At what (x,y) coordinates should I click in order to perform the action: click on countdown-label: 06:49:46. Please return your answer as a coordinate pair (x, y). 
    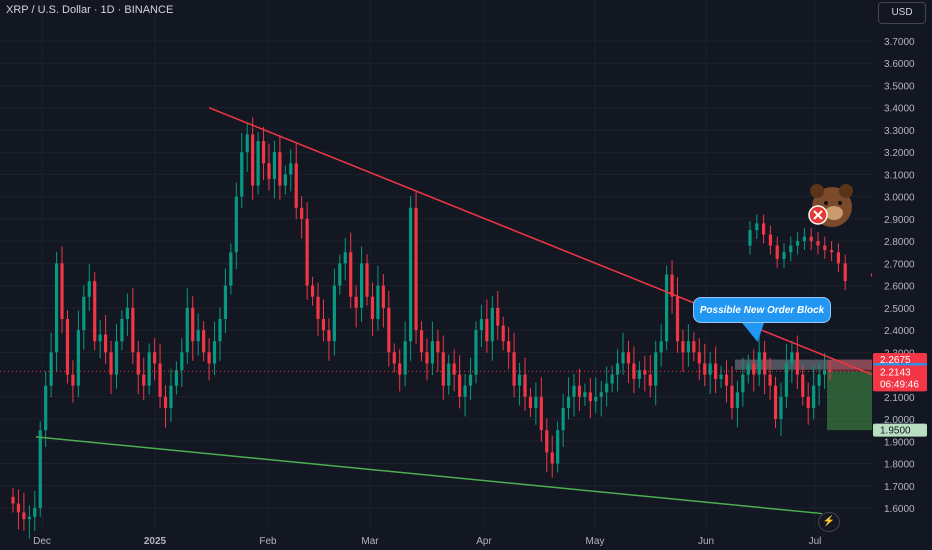
    Looking at the image, I should click on (899, 384).